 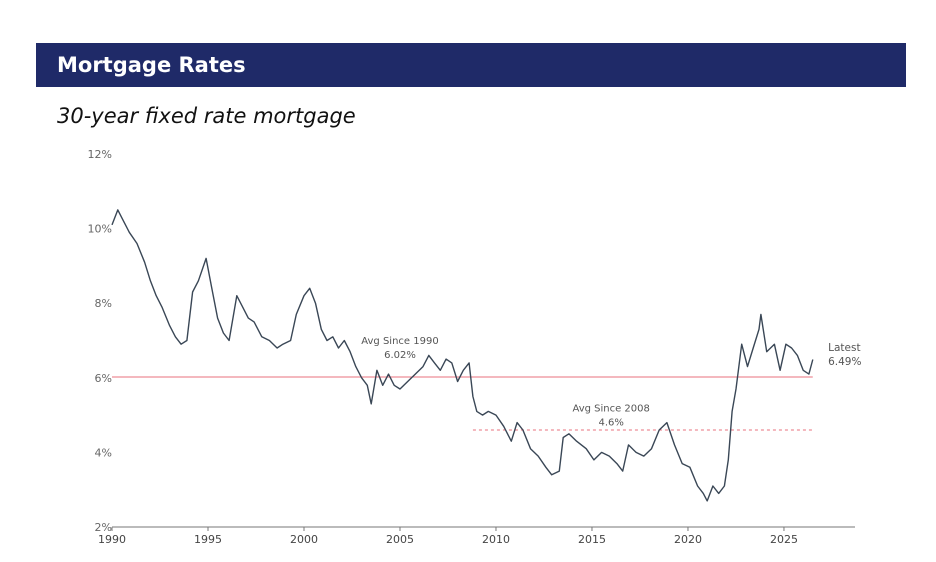 What do you see at coordinates (304, 539) in the screenshot?
I see `x-tick-label: 2000` at bounding box center [304, 539].